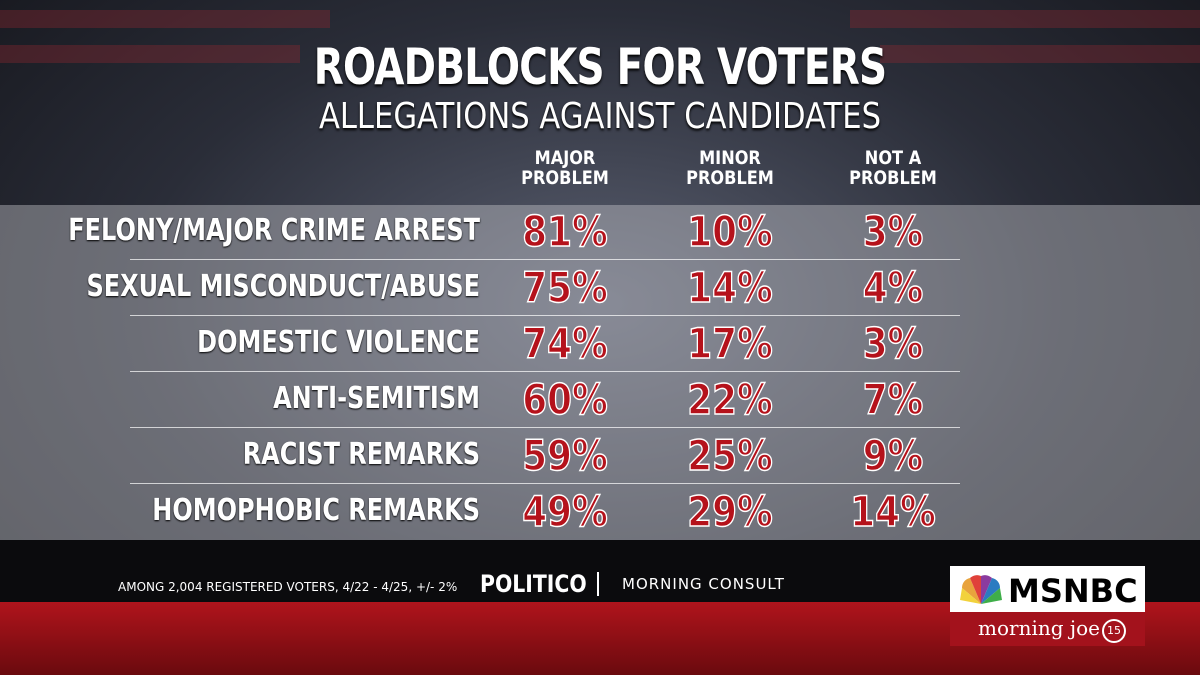 Image resolution: width=1200 pixels, height=675 pixels. Describe the element at coordinates (600, 116) in the screenshot. I see `subtitle: ALLEGATIONS AGAINST CANDIDATES` at that location.